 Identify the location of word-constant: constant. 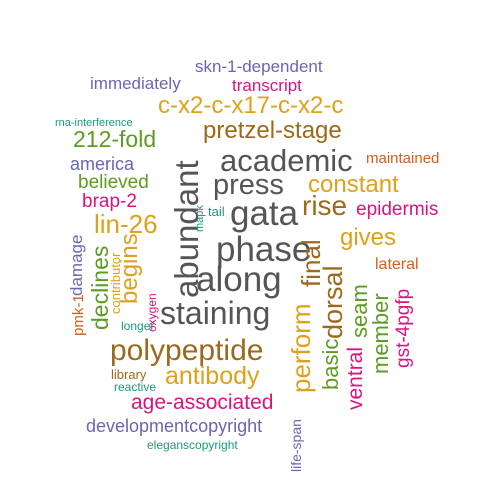
(353, 184).